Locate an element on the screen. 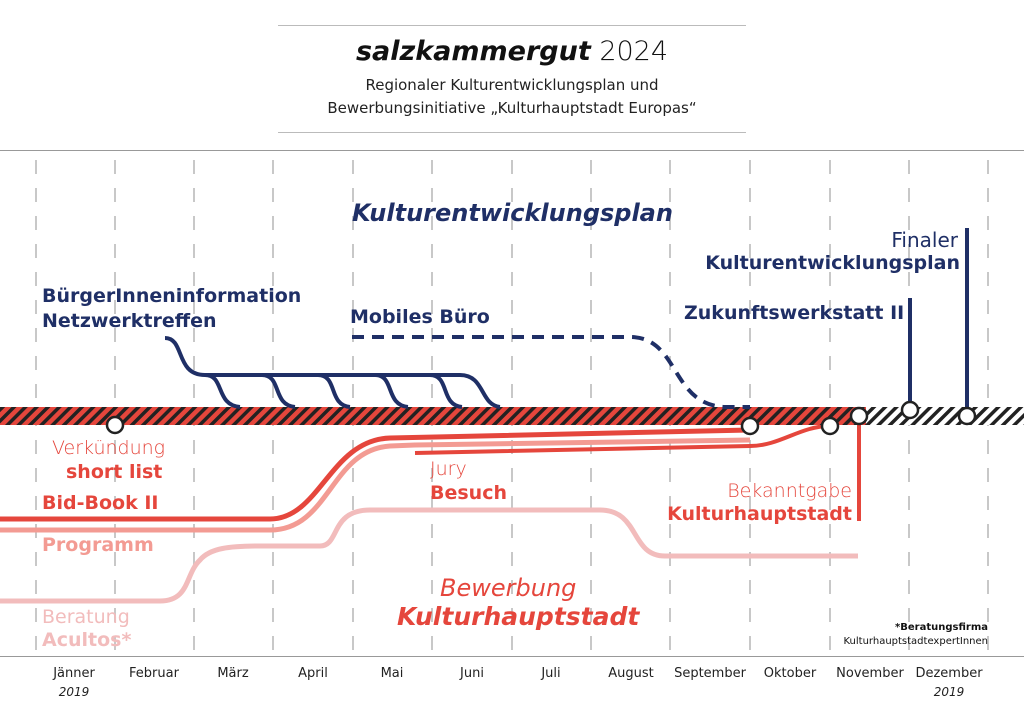 This screenshot has width=1024, height=724. milestone-finaler is located at coordinates (967, 416).